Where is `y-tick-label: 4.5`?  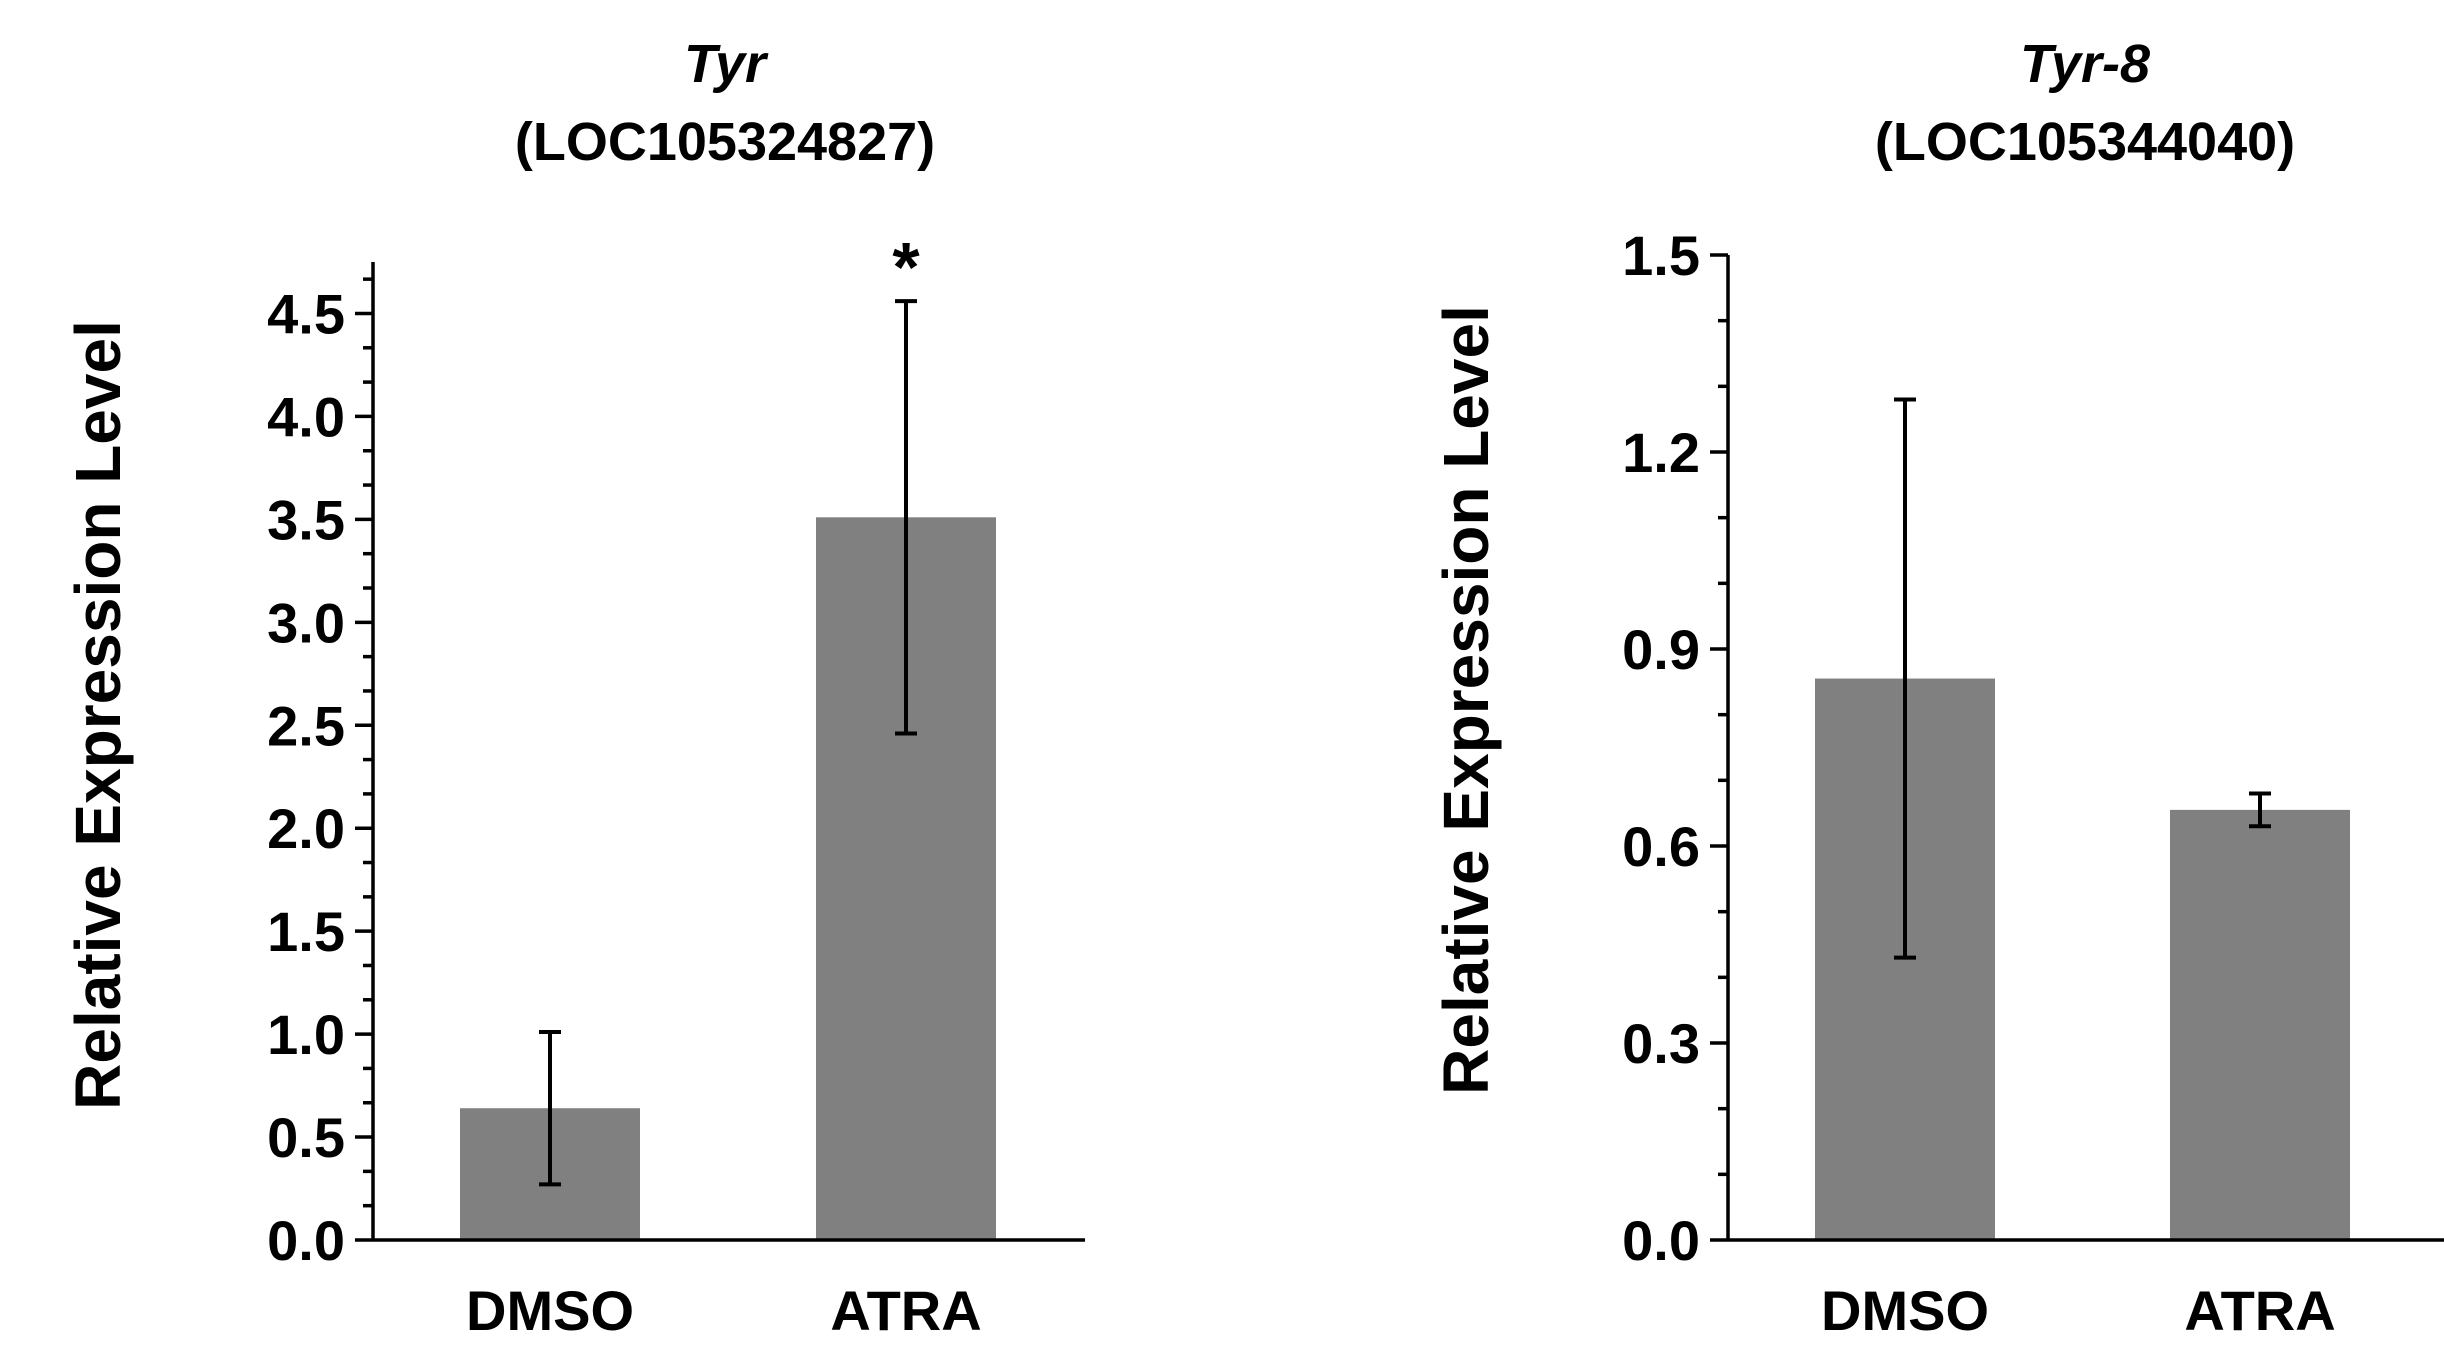 y-tick-label: 4.5 is located at coordinates (306, 313).